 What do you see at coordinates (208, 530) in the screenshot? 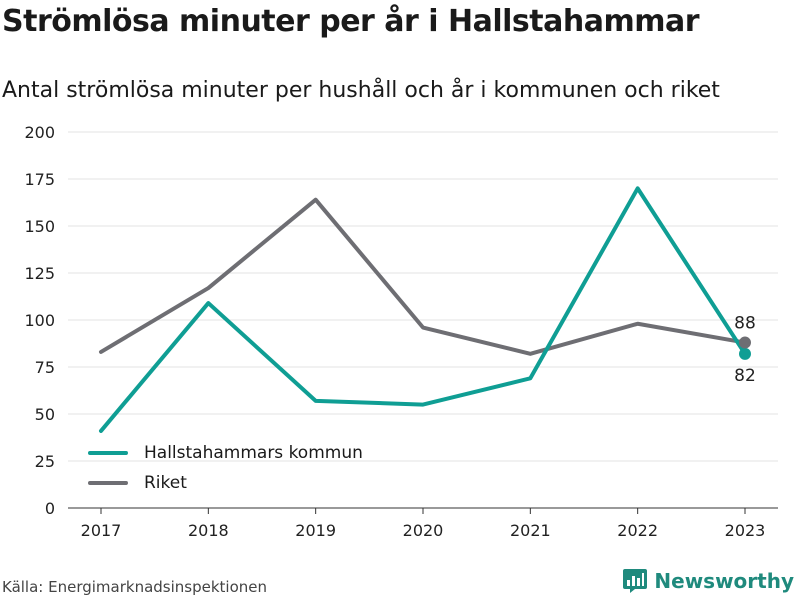
I see `x-tick-label: 2018` at bounding box center [208, 530].